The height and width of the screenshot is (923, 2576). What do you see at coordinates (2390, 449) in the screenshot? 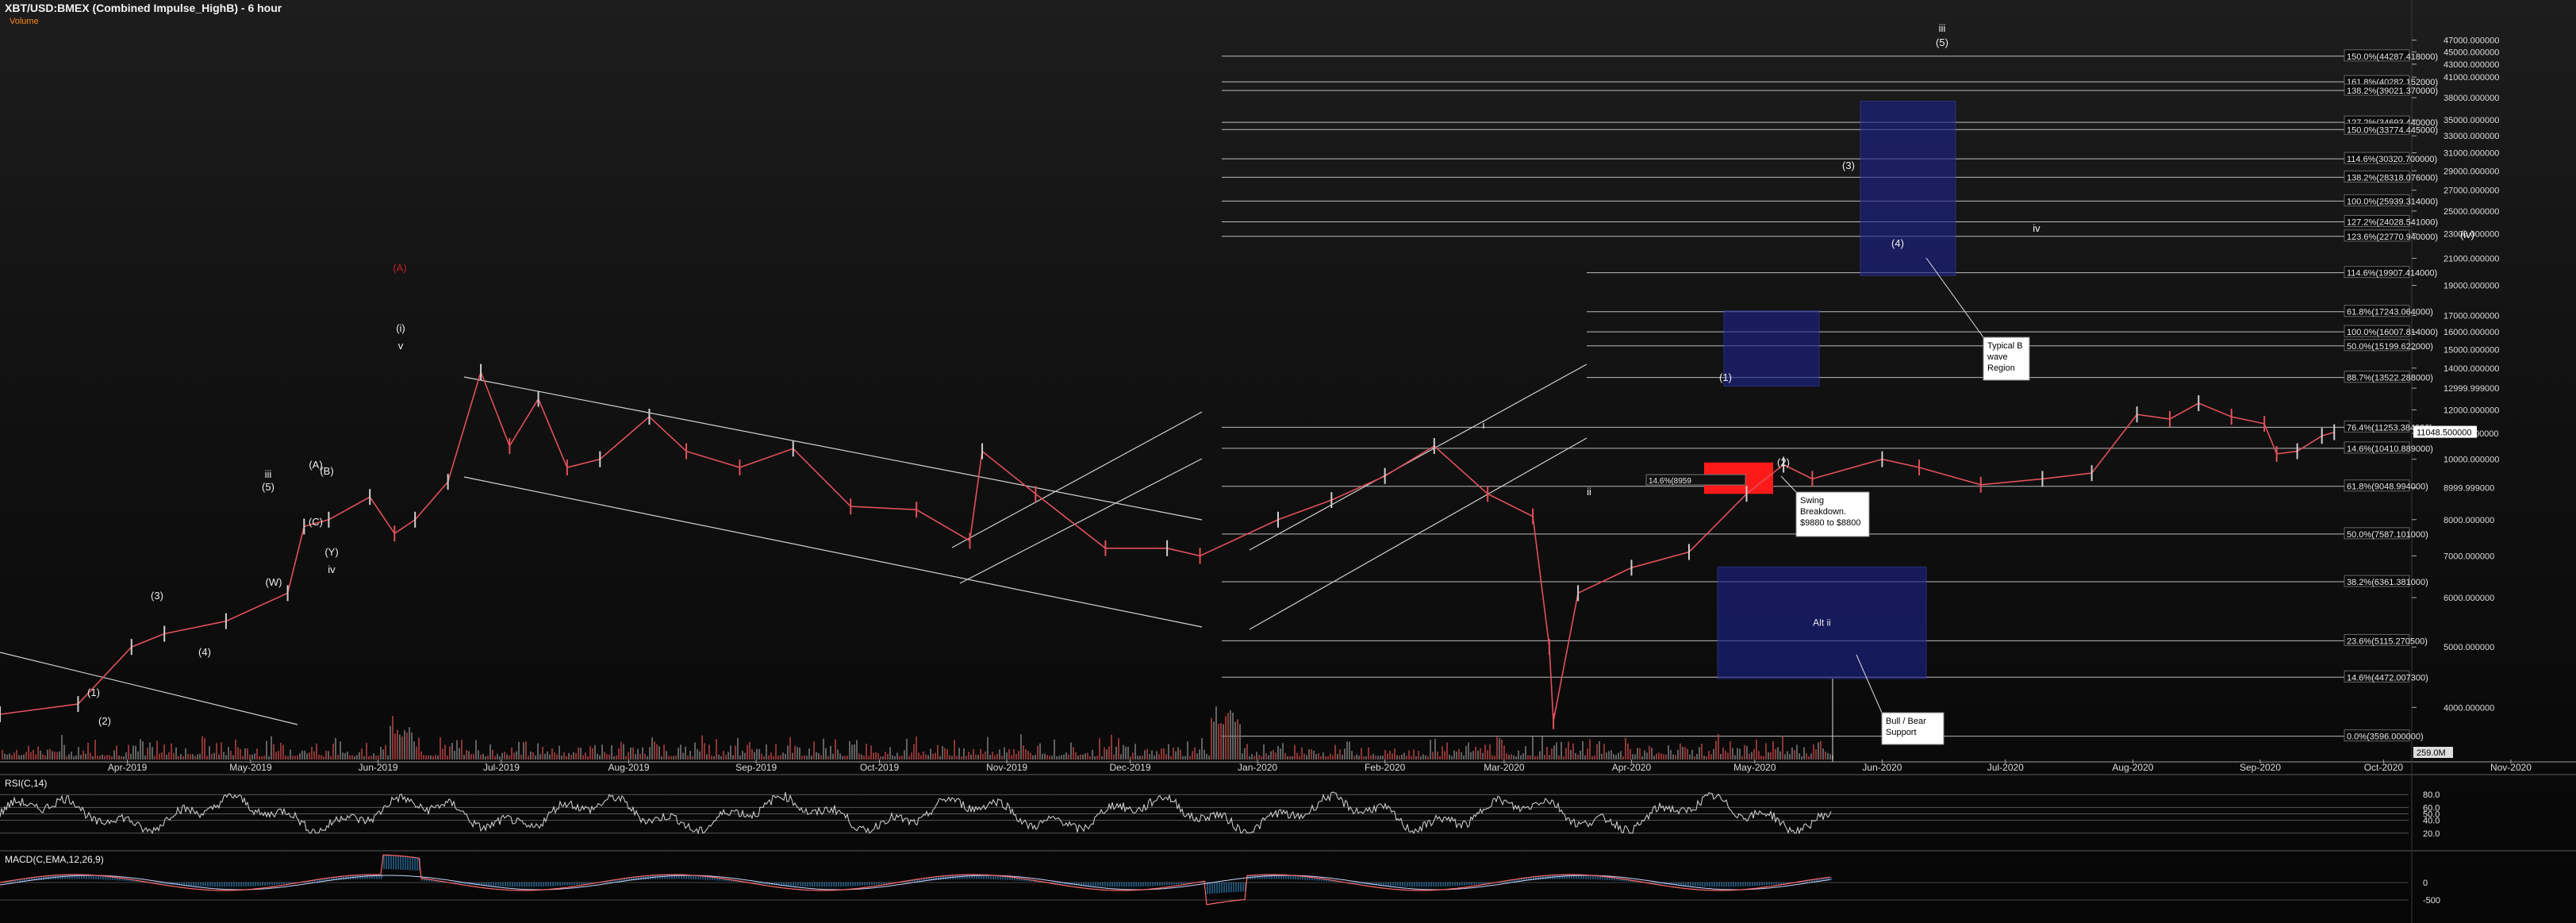
I see `fib-level-label: 14.6%(10410.889000)` at bounding box center [2390, 449].